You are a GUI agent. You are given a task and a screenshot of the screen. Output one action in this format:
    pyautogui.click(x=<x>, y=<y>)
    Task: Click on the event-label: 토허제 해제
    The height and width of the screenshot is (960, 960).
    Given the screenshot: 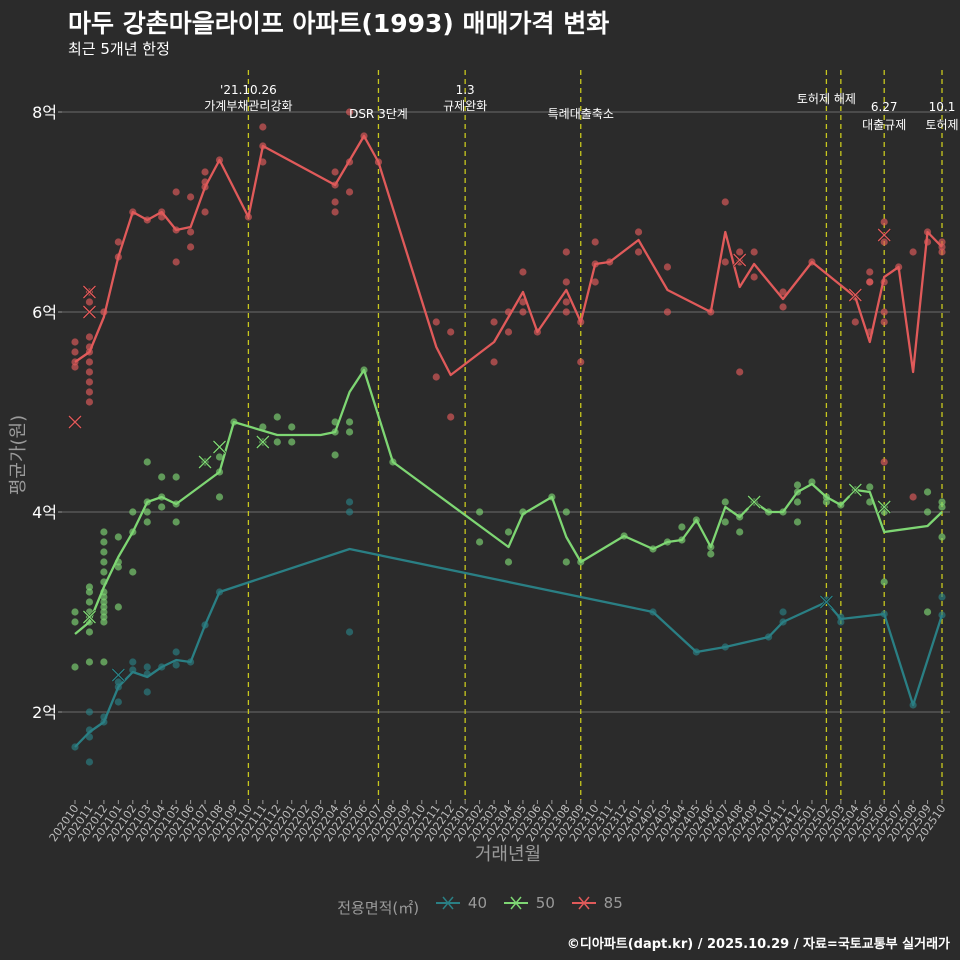 What is the action you would take?
    pyautogui.click(x=826, y=99)
    